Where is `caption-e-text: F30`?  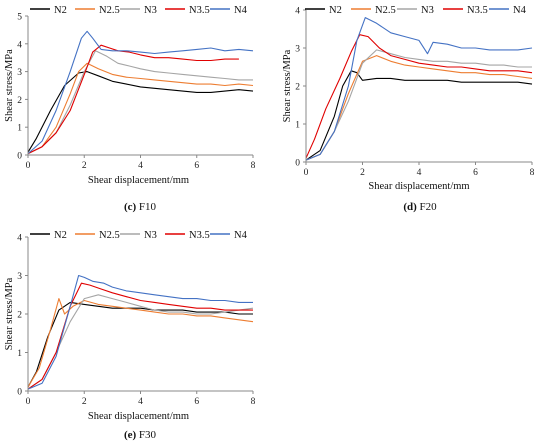 caption-e-text: F30 is located at coordinates (146, 435).